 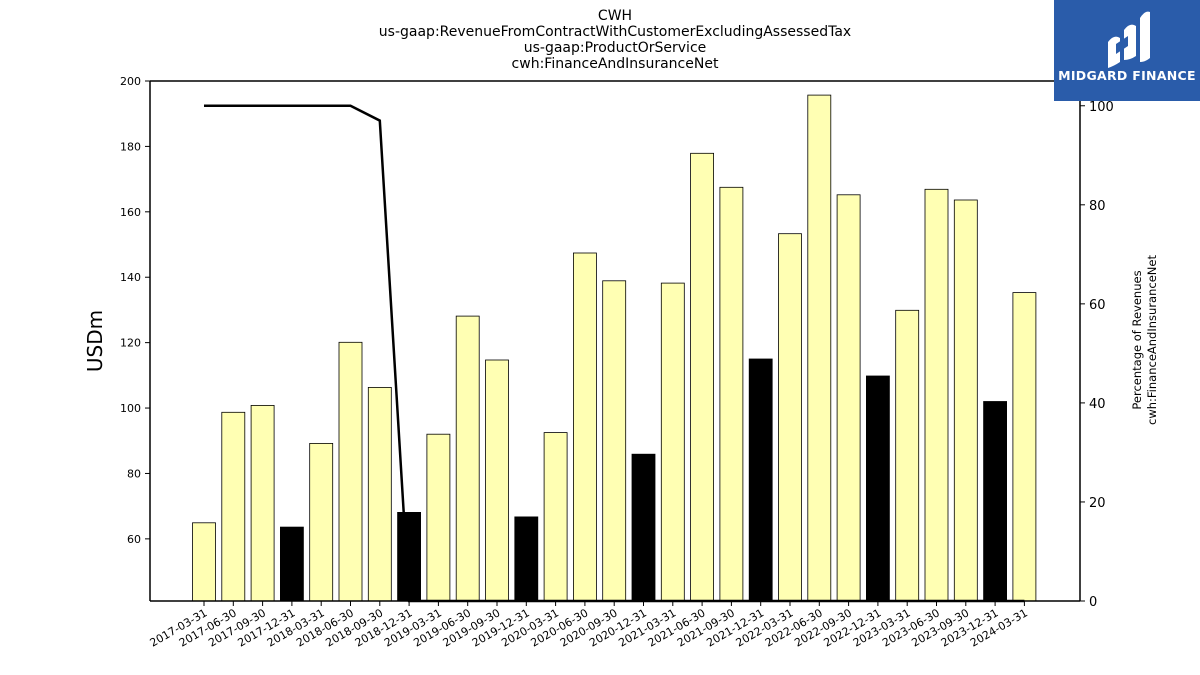 I want to click on right-tick-label-100: 100, so click(x=1101, y=107).